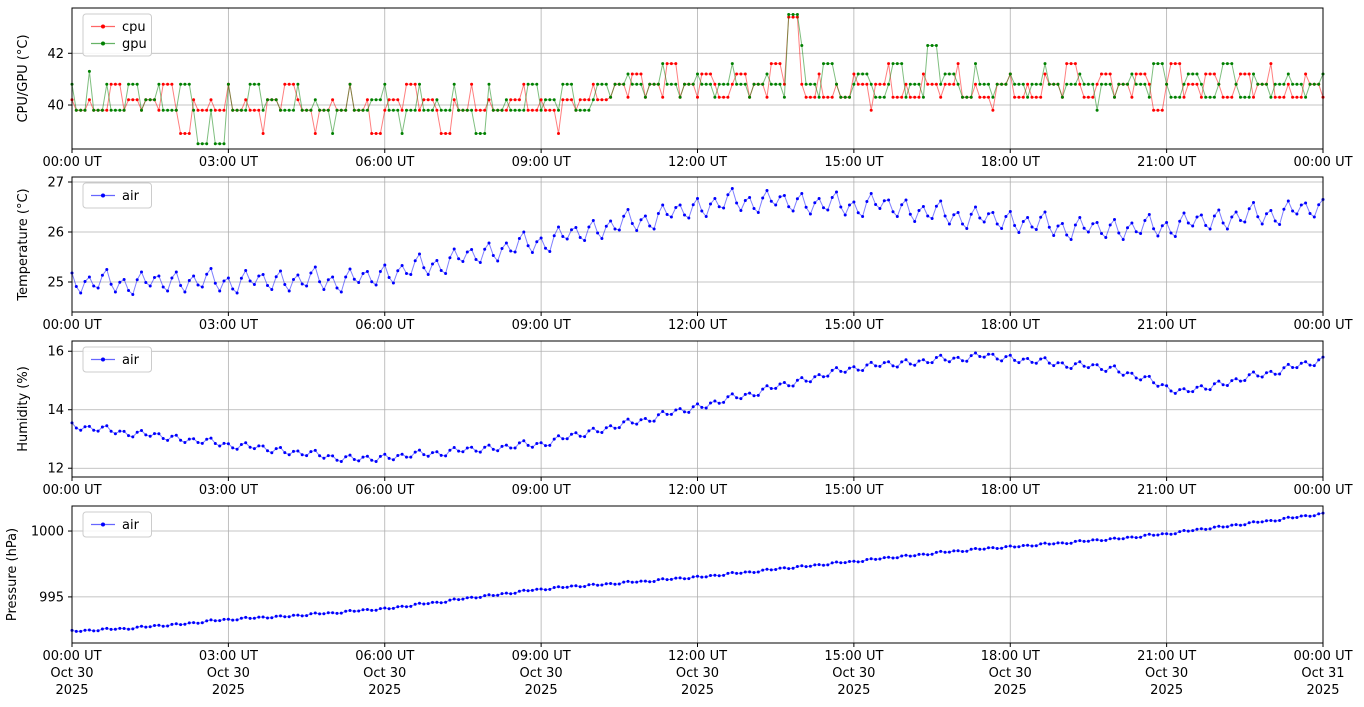 Image resolution: width=1364 pixels, height=707 pixels. I want to click on y-tick-label: 26, so click(55, 233).